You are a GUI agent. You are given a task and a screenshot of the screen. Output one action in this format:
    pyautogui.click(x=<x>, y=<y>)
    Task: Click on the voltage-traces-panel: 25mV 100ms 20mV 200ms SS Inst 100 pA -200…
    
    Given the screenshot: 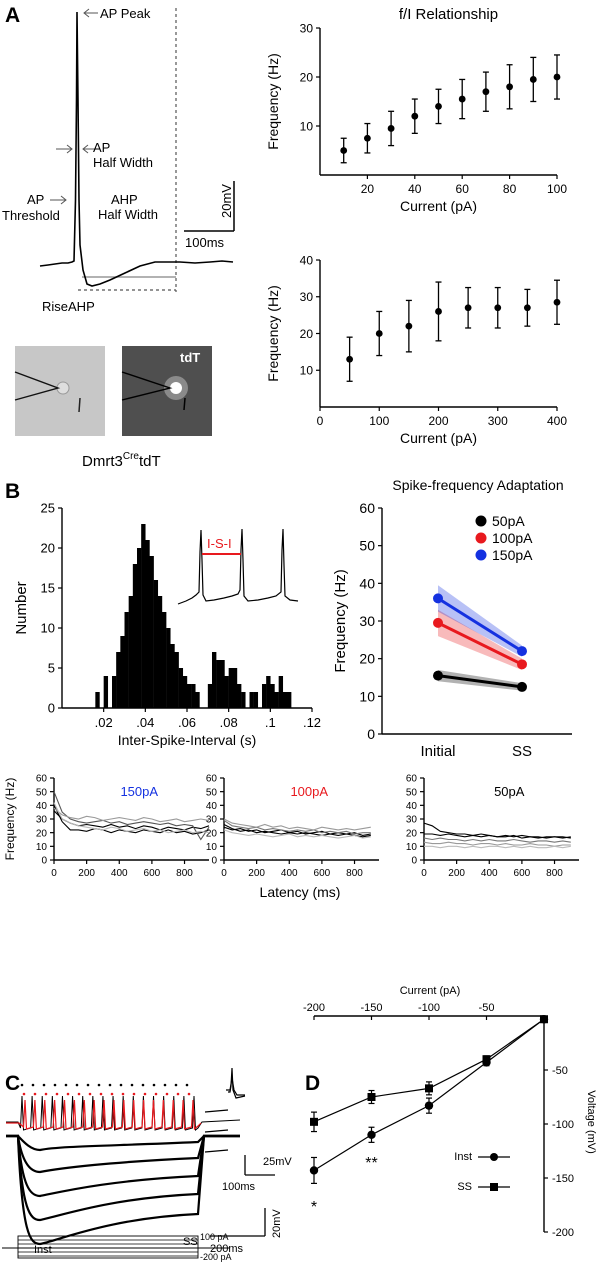 What is the action you would take?
    pyautogui.click(x=147, y=1164)
    